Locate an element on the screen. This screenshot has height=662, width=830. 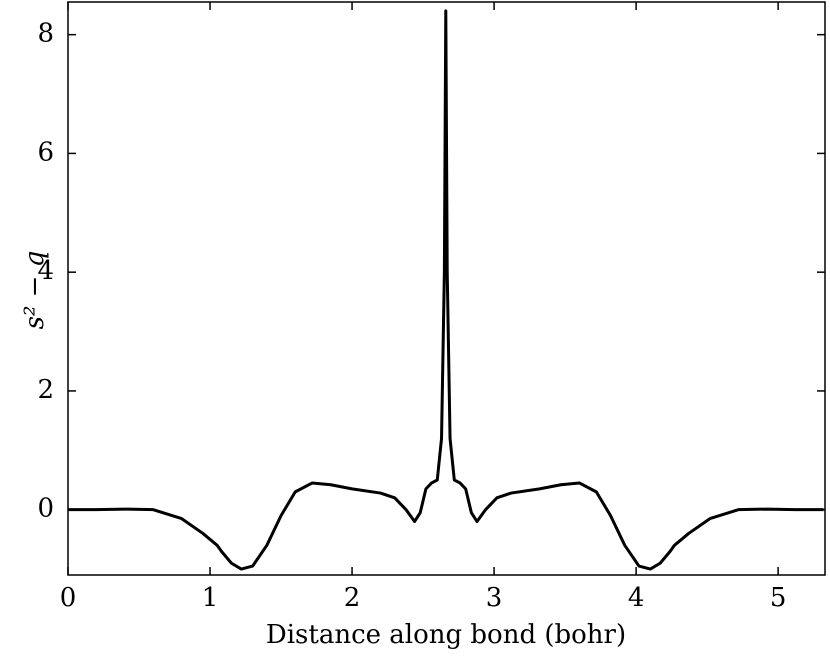
x-tick-label: 3 is located at coordinates (494, 598).